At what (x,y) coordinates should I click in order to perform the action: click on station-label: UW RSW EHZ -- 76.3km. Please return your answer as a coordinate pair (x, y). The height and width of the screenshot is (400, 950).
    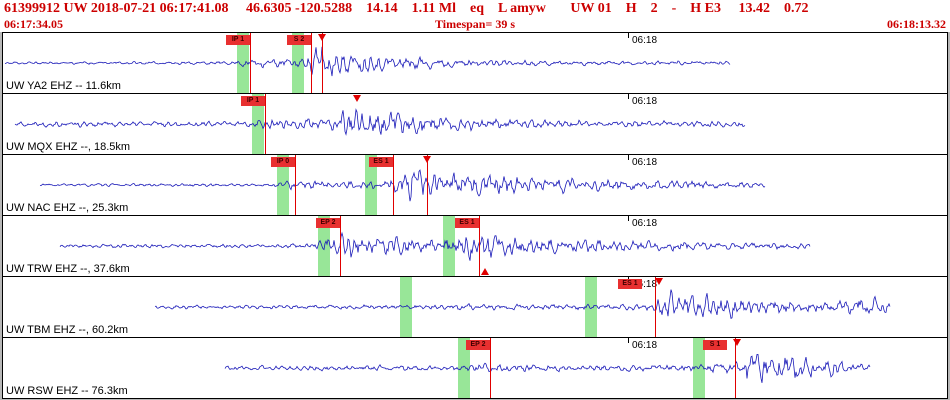
    Looking at the image, I should click on (67, 391).